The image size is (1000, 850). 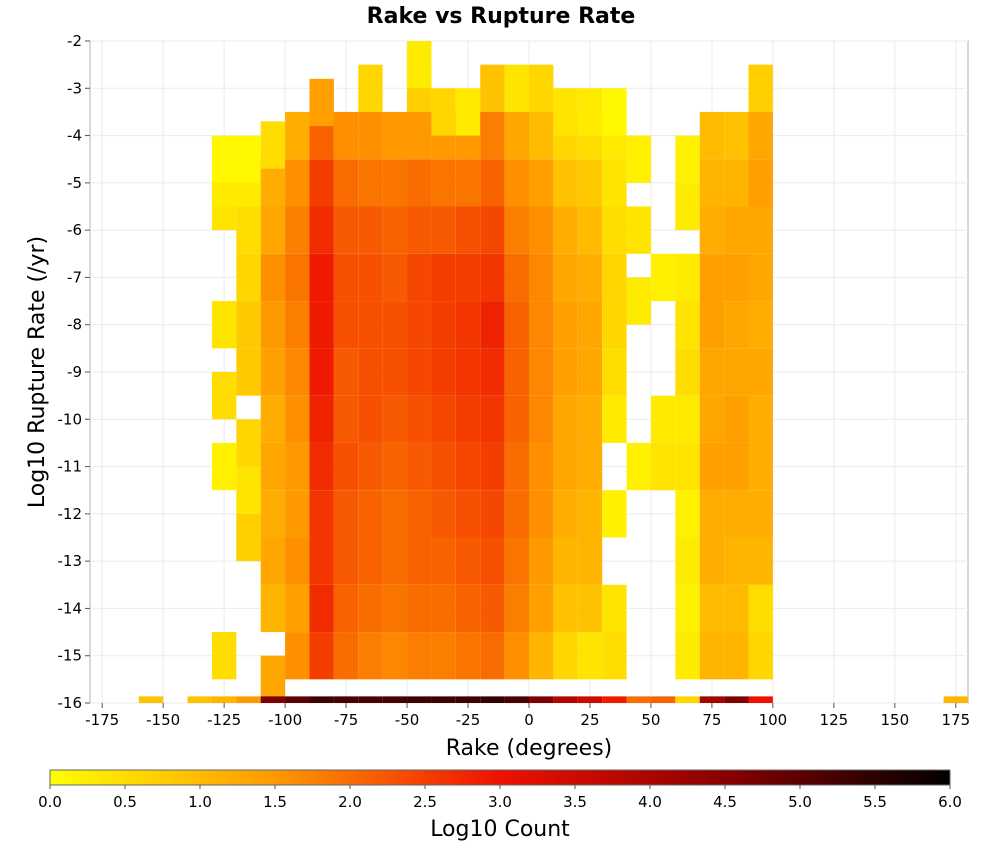 I want to click on x-tick-label: 25, so click(x=589, y=720).